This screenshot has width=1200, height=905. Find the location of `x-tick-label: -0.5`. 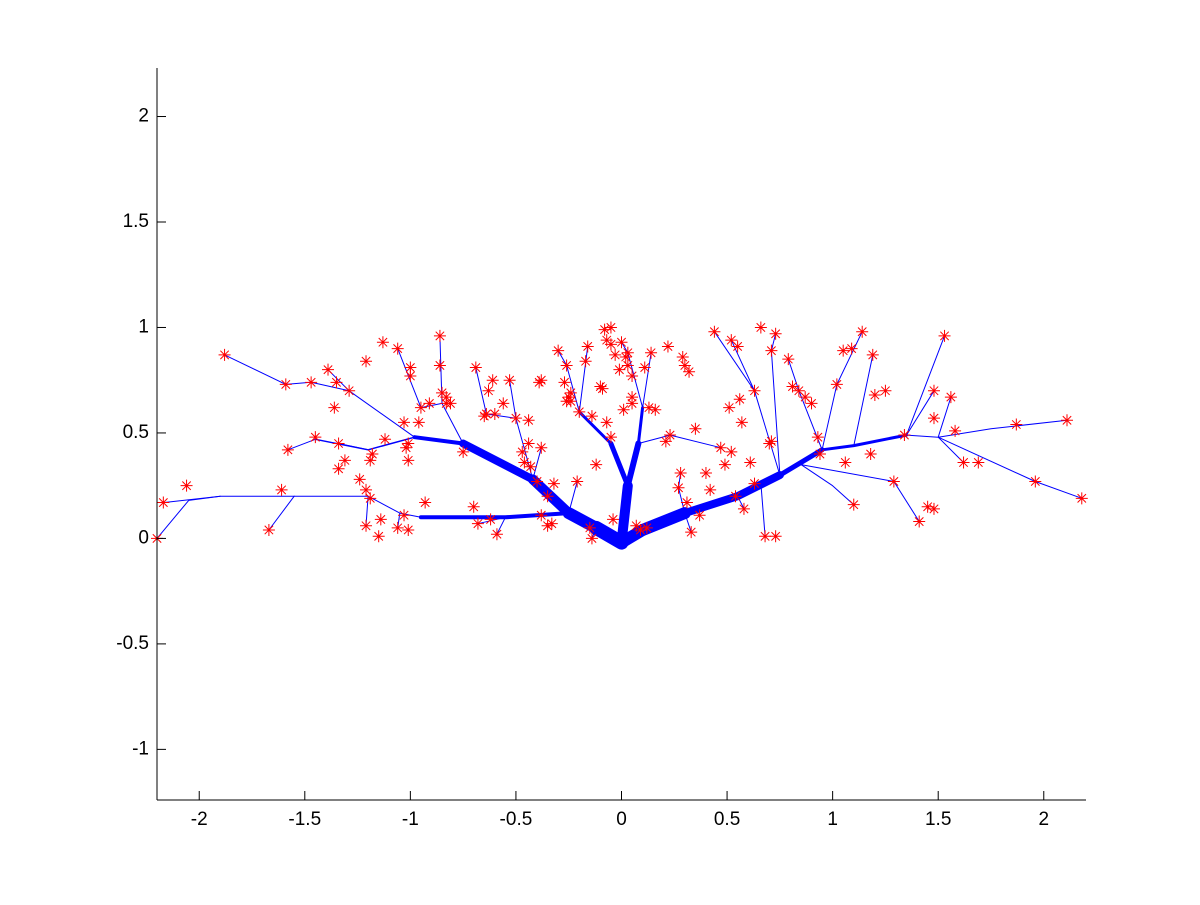

x-tick-label: -0.5 is located at coordinates (516, 819).